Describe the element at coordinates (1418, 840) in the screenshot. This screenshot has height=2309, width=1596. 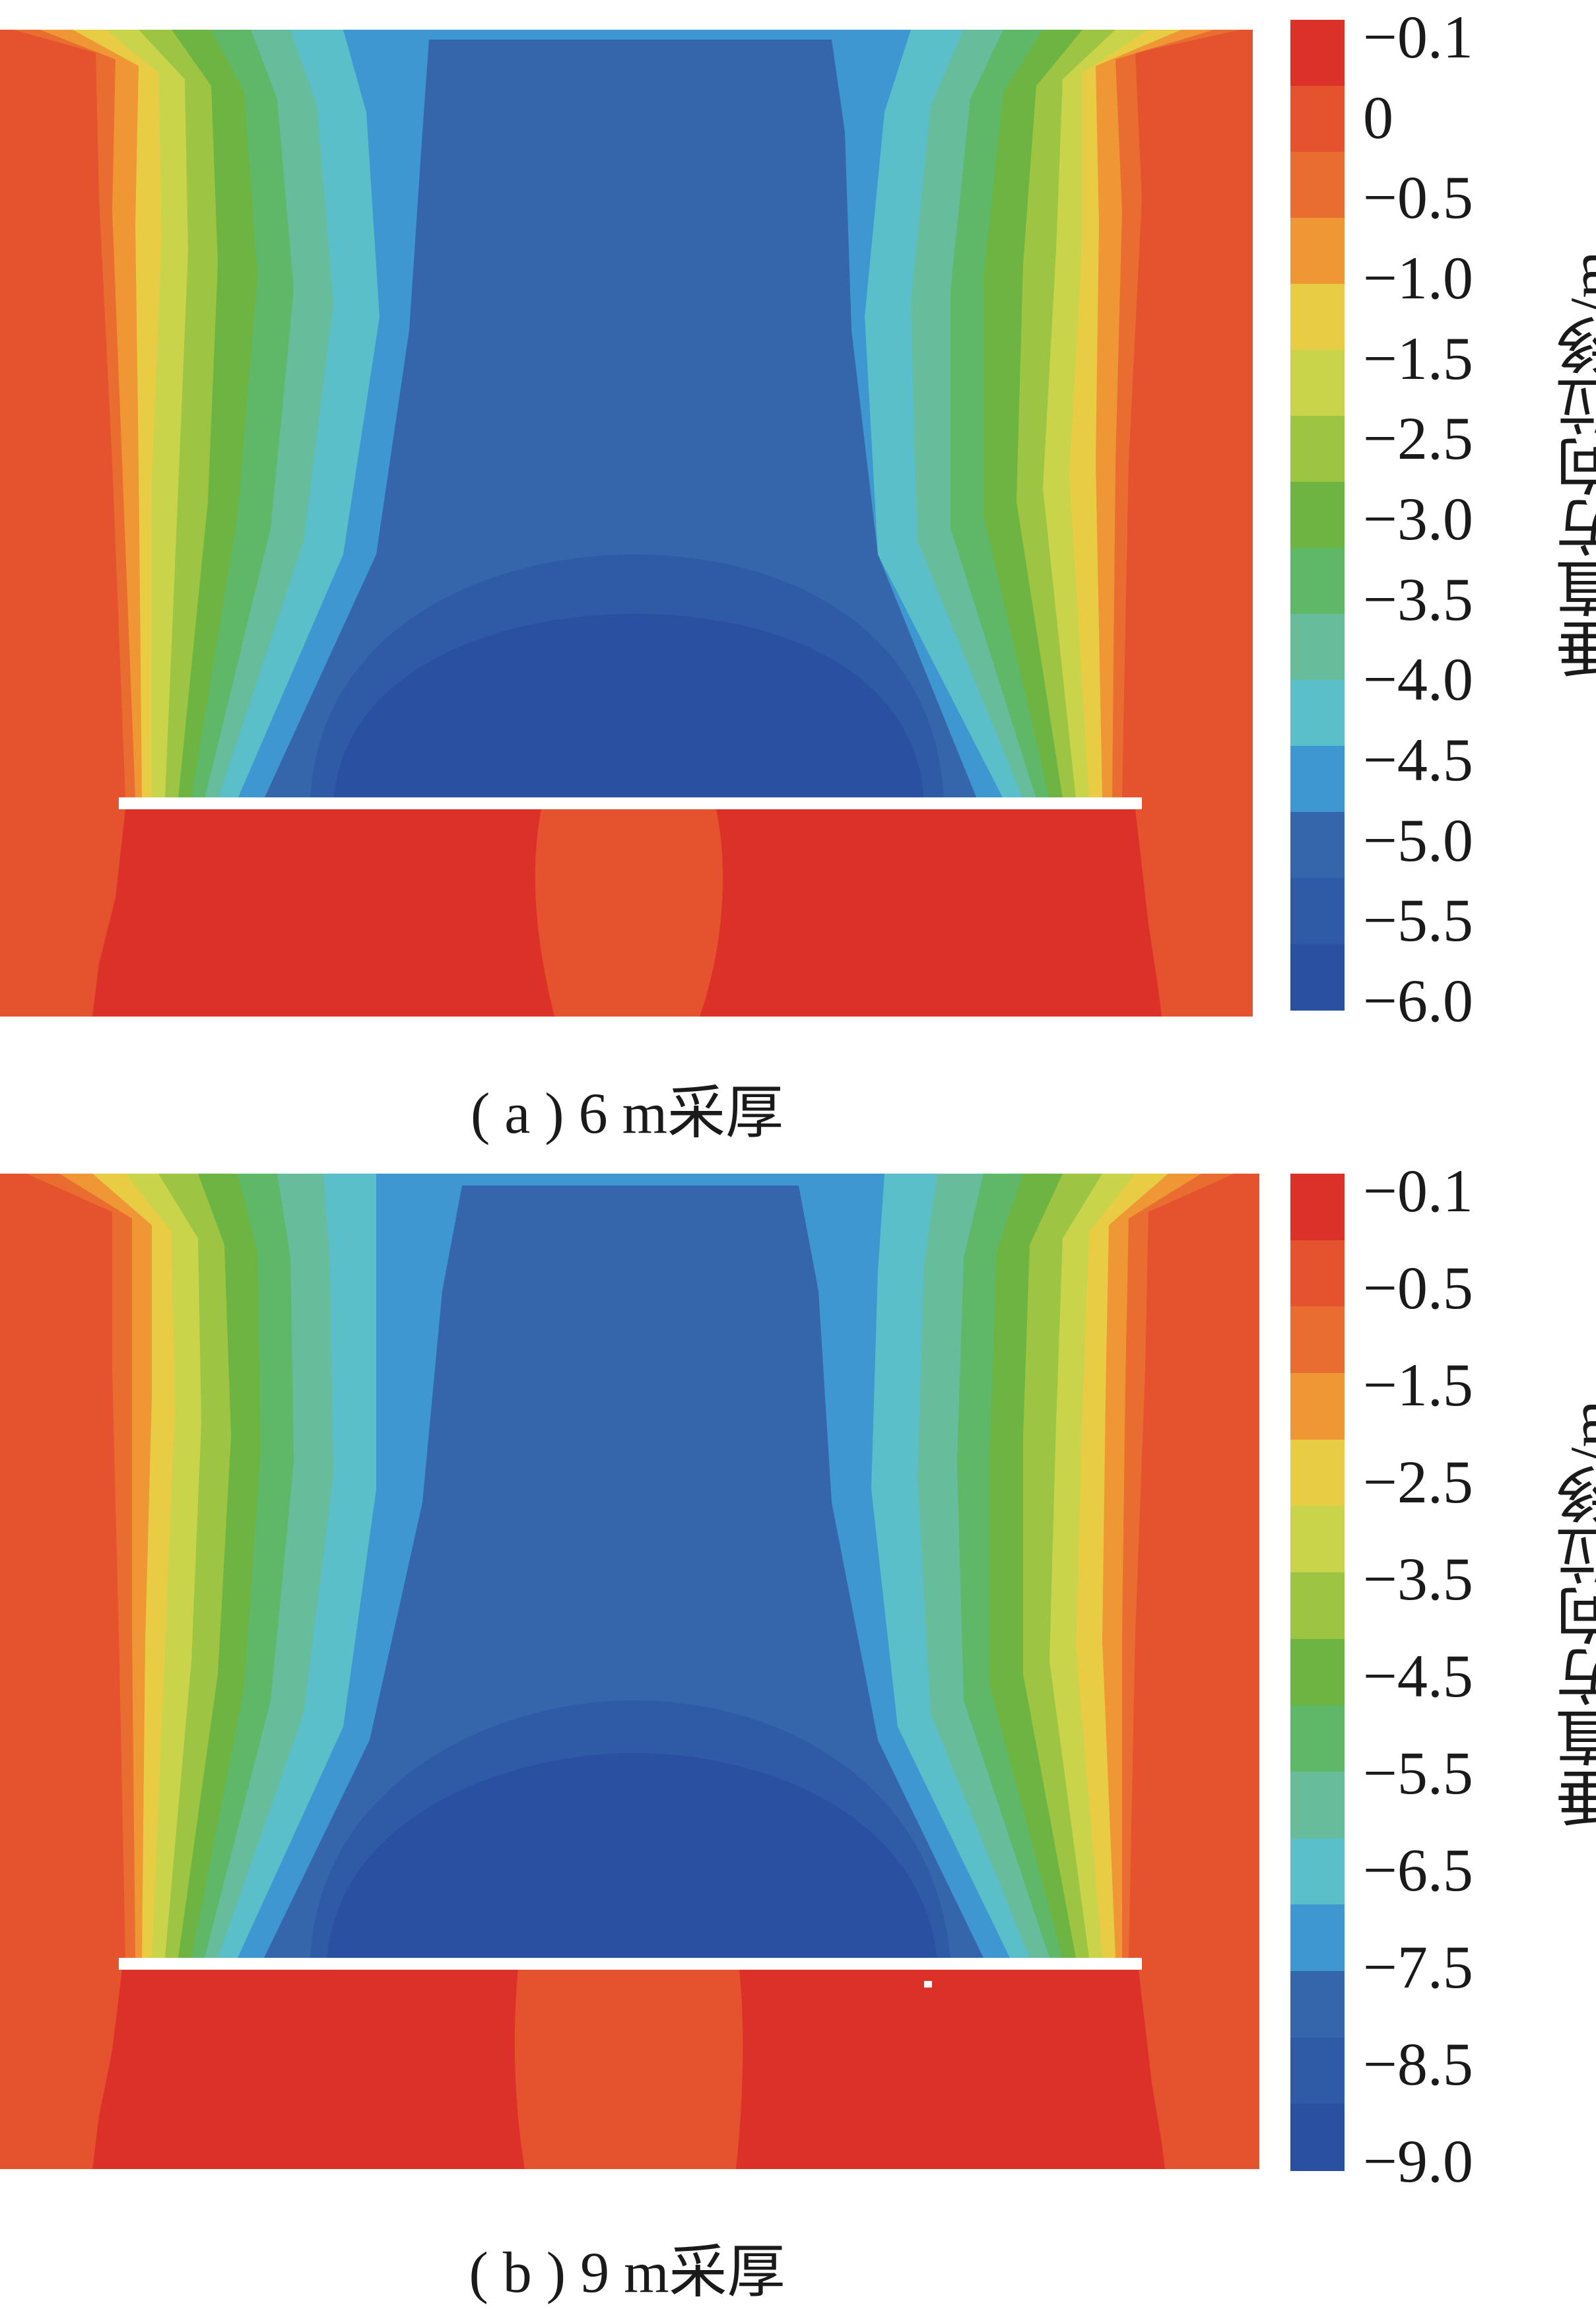
I see `colorbar-tick-label: −5.0` at that location.